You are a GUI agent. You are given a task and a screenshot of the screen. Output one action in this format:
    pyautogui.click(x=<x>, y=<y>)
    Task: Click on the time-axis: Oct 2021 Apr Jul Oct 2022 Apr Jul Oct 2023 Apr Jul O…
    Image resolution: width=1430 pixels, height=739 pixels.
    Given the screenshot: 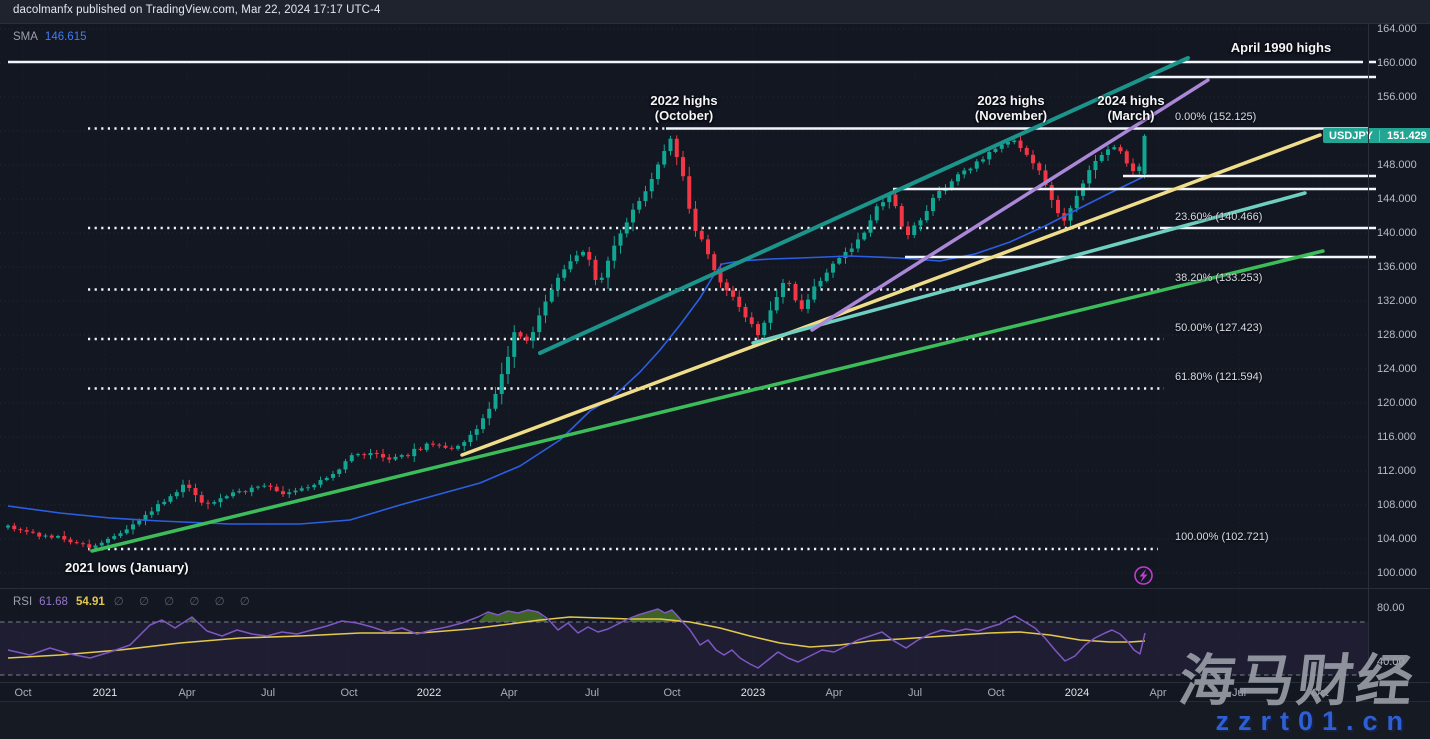 What is the action you would take?
    pyautogui.click(x=684, y=692)
    